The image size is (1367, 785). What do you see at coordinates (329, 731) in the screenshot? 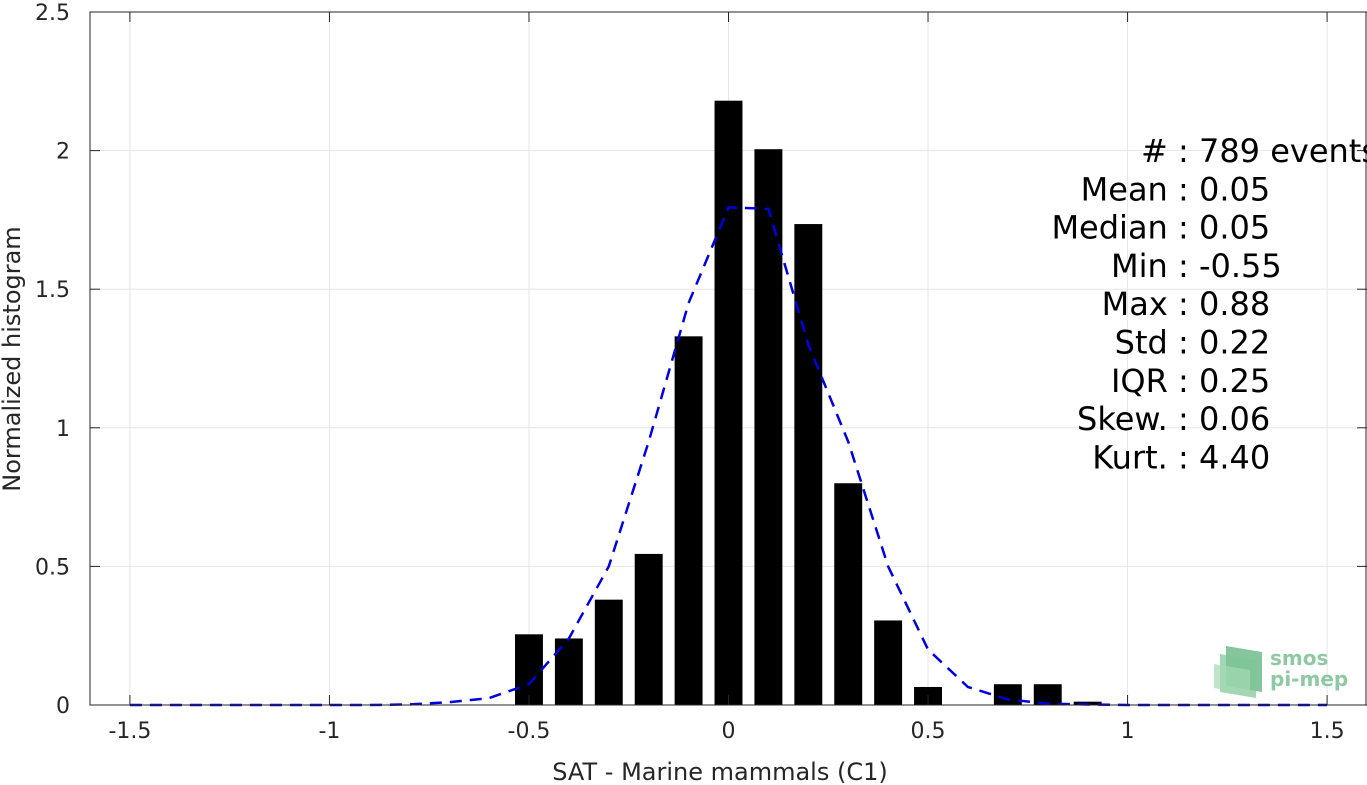
I see `x-tick-label: -1` at bounding box center [329, 731].